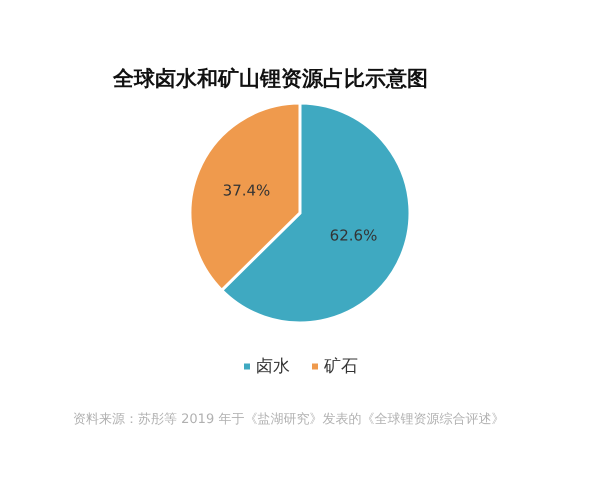  I want to click on legend-label: 卤水, so click(273, 366).